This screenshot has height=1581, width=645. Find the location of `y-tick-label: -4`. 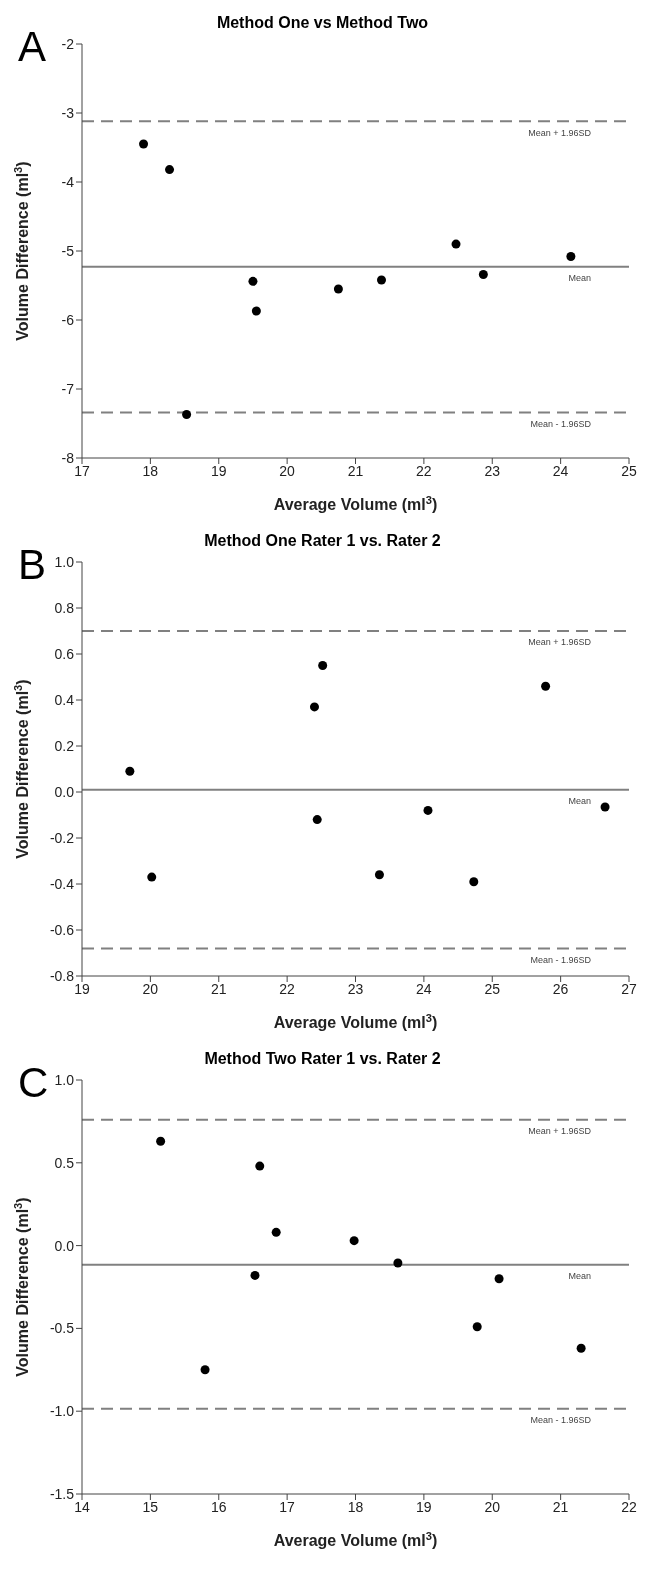

y-tick-label: -4 is located at coordinates (68, 181).